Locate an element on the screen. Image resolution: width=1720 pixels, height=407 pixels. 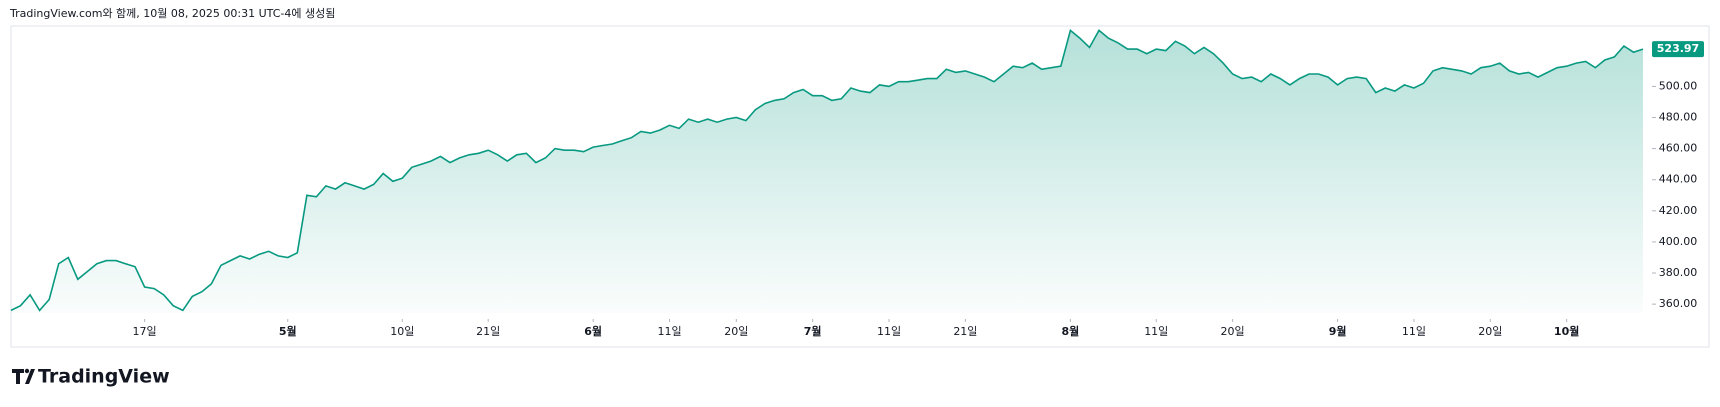
y-tick-label: 400.00 is located at coordinates (1678, 241).